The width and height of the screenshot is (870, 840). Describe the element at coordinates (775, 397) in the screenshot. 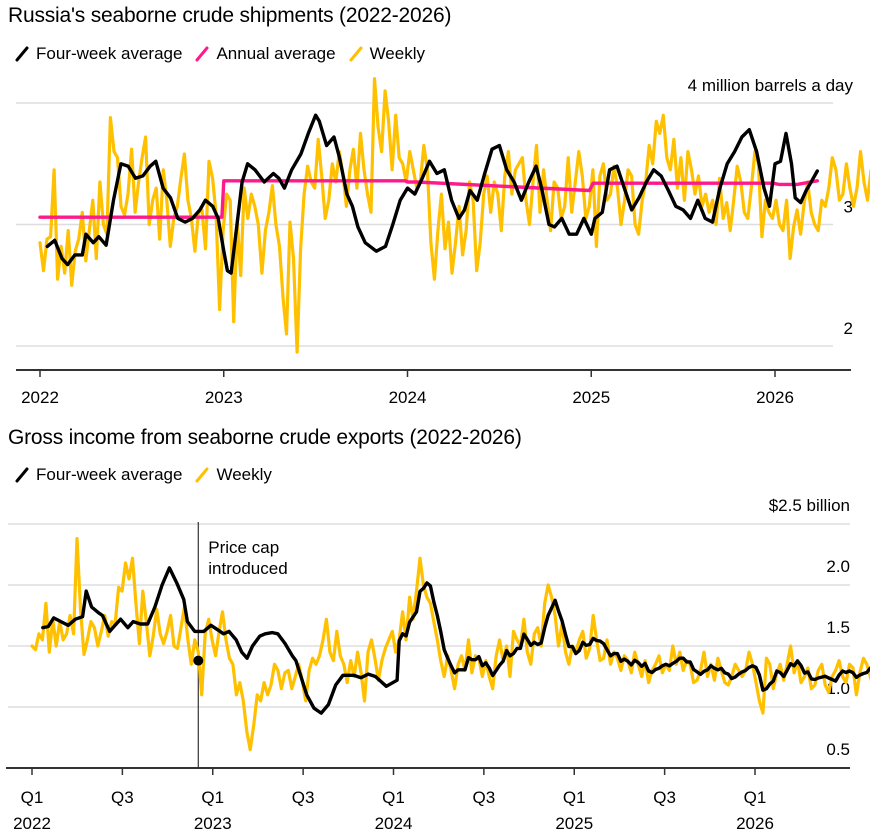

I see `x-tick-label: 2026` at that location.